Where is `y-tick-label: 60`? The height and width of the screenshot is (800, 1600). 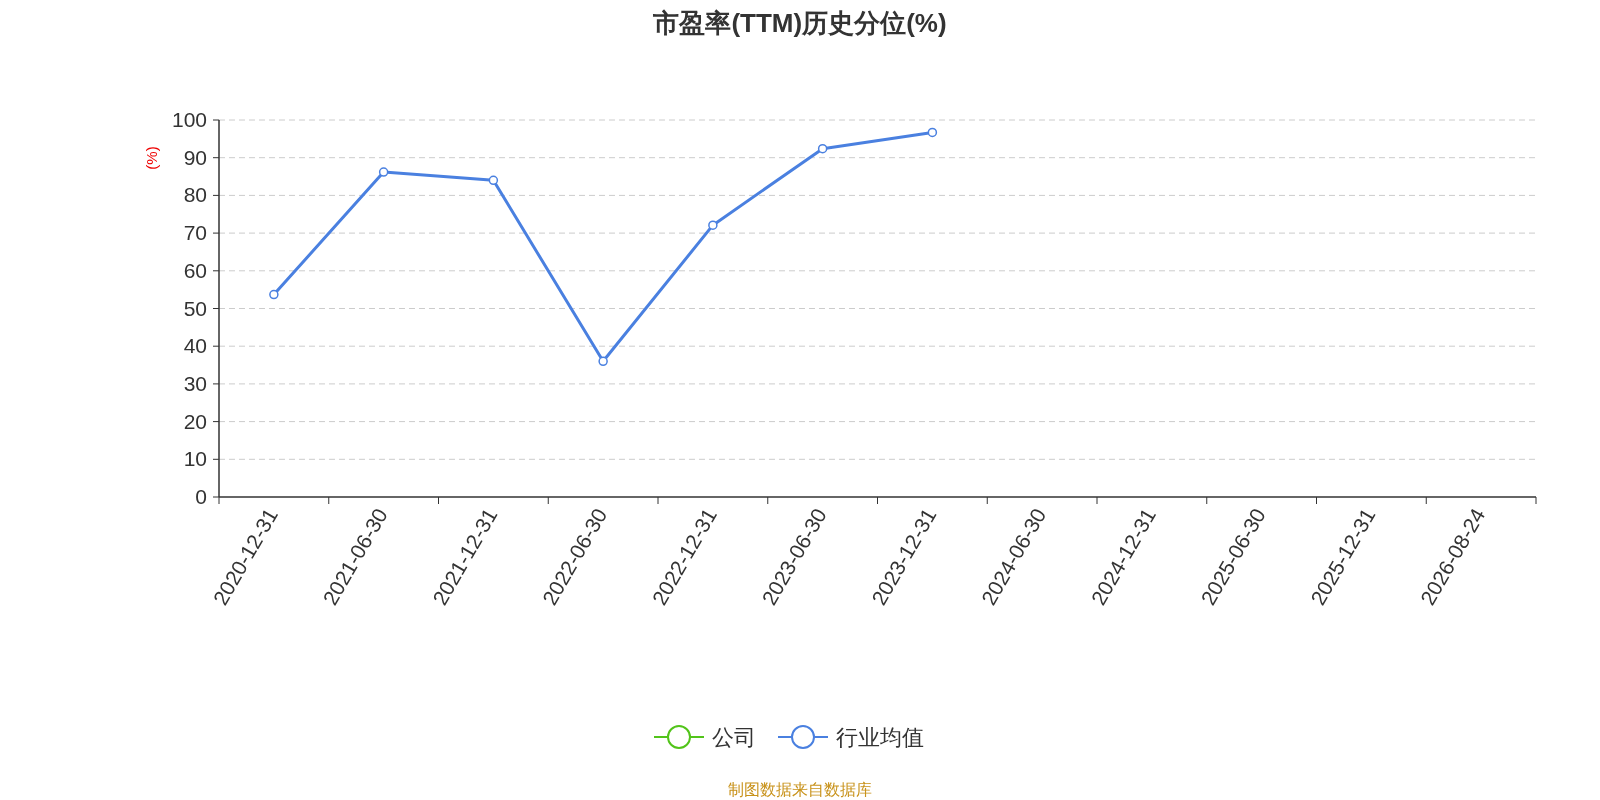
y-tick-label: 60 is located at coordinates (195, 270).